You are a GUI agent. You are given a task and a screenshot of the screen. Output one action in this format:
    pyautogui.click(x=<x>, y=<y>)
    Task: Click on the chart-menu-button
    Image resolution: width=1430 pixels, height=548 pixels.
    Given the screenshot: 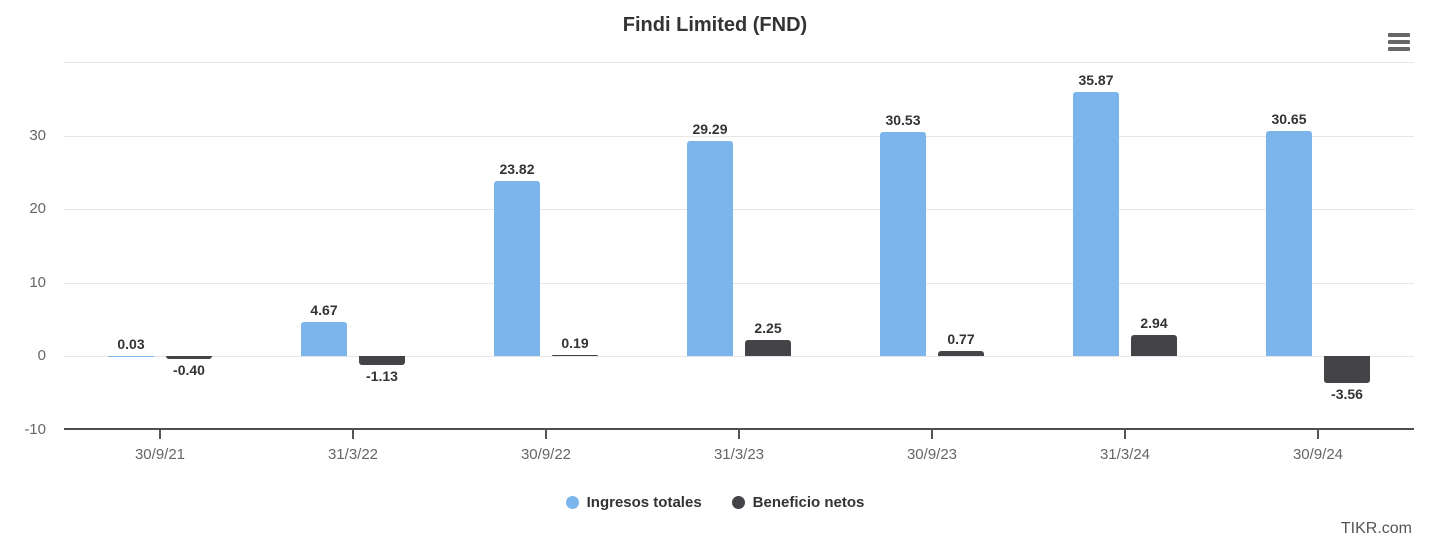 What is the action you would take?
    pyautogui.click(x=1399, y=42)
    